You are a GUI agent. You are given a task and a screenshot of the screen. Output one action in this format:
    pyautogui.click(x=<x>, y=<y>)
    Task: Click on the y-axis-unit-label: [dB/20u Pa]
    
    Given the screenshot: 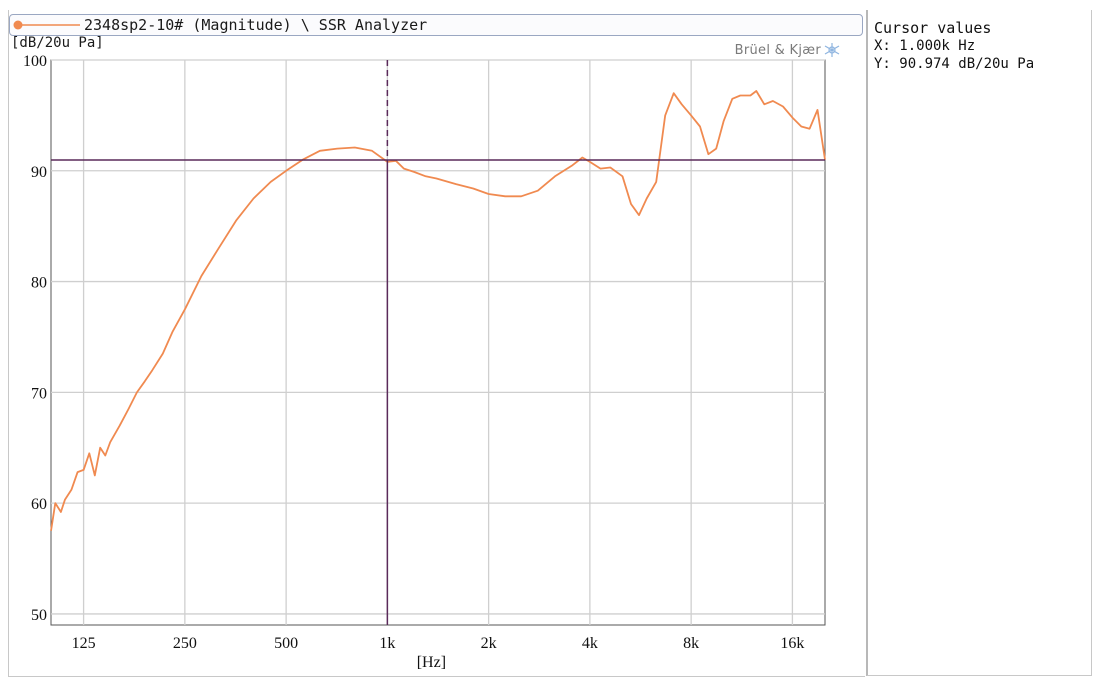 What is the action you would take?
    pyautogui.click(x=57, y=43)
    